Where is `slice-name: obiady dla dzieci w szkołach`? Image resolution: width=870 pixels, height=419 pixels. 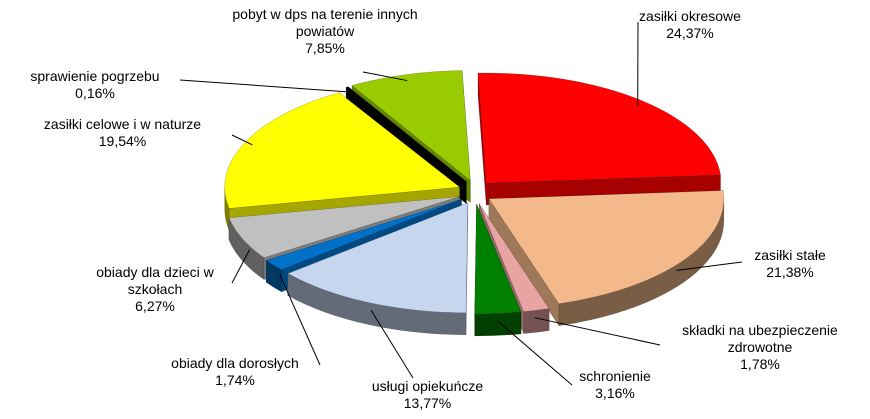
slice-name: obiady dla dzieci w szkołach is located at coordinates (155, 280).